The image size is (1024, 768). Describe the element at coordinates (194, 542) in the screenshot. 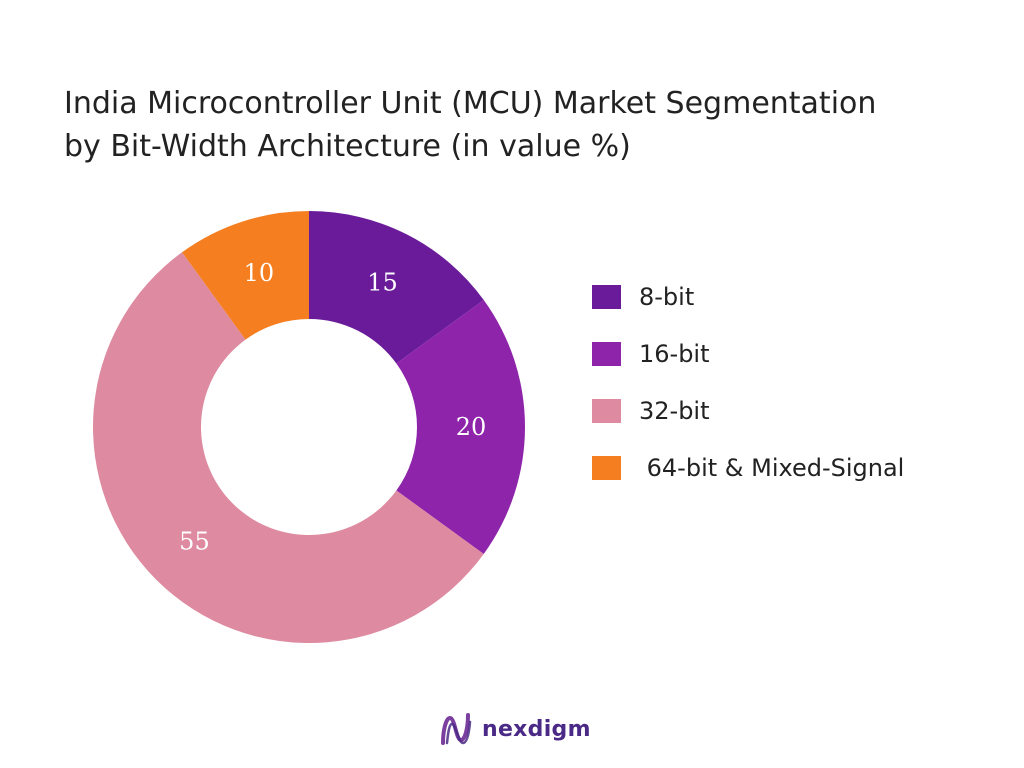

I see `data-label-32-bit: 55` at that location.